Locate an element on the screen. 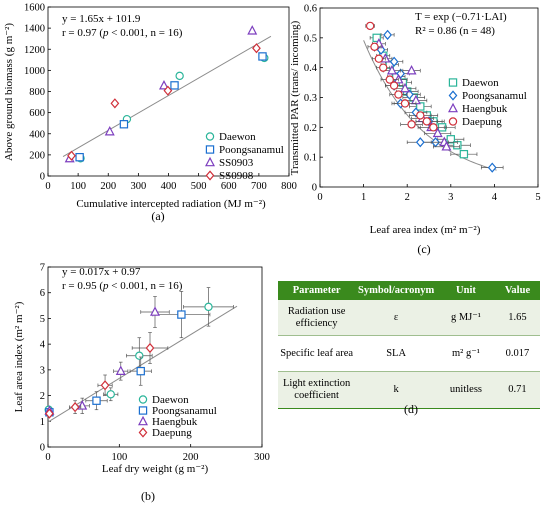  fit-statistics: r = 0.95 (p < 0.001, n = 16) is located at coordinates (122, 286).